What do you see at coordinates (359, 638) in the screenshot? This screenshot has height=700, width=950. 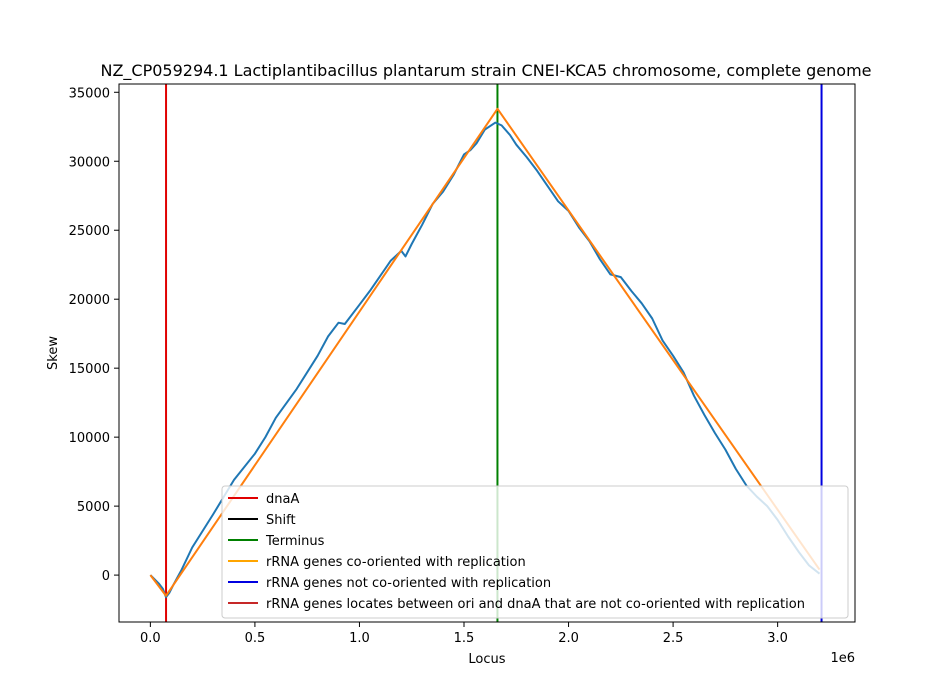 I see `x-tick-label: 1.0` at bounding box center [359, 638].